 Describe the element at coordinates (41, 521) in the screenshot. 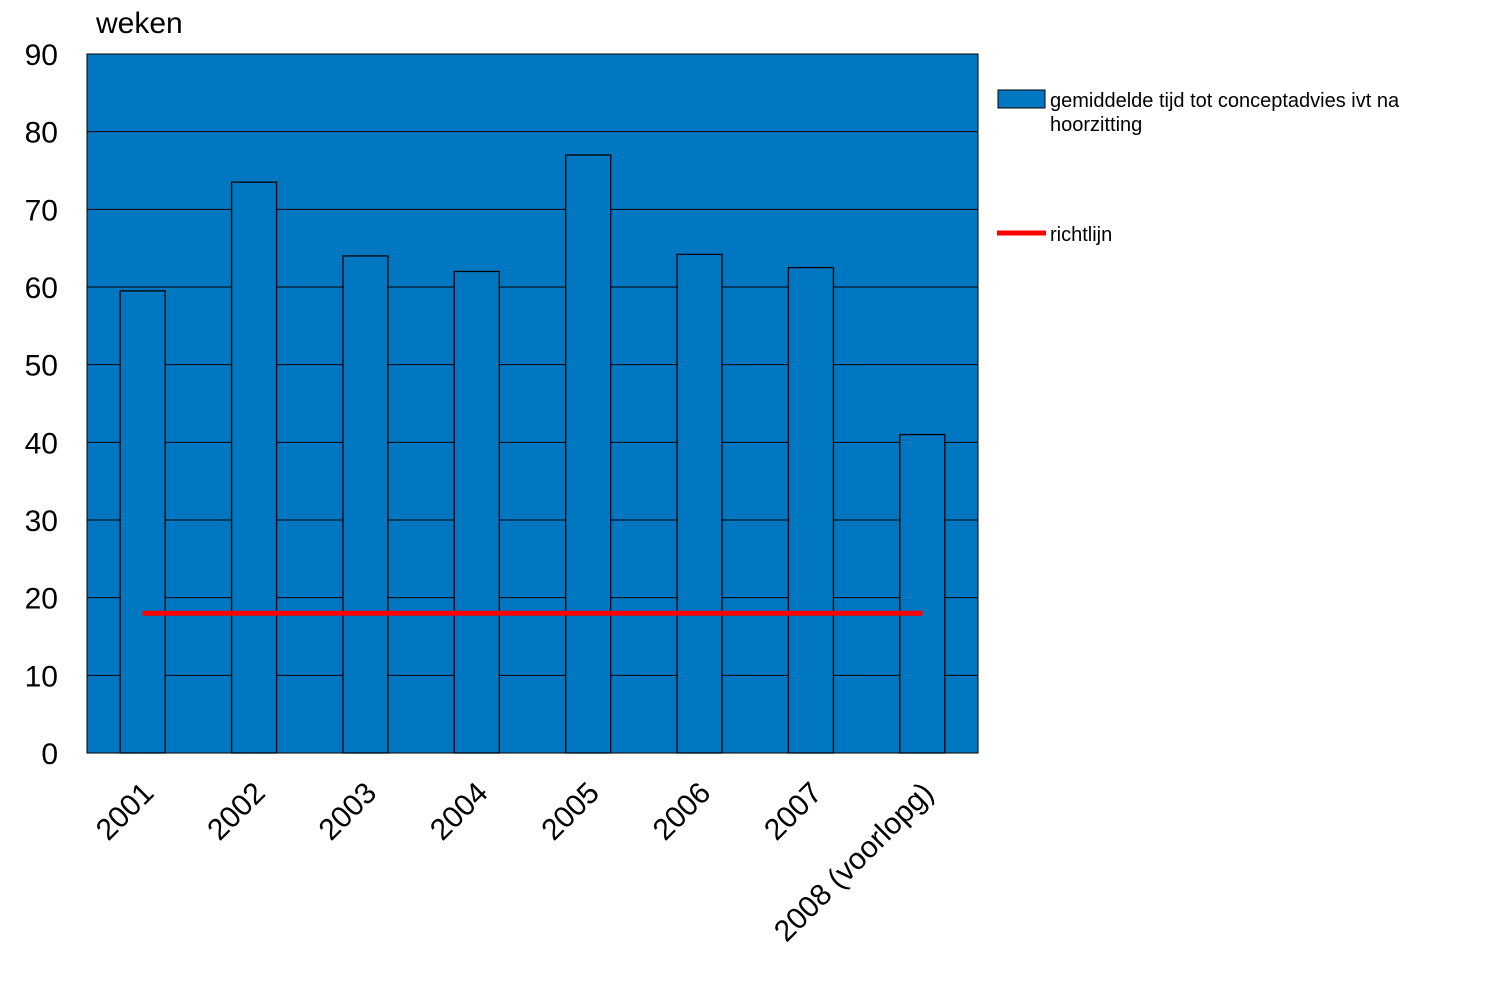

I see `y-tick-label: 30` at that location.